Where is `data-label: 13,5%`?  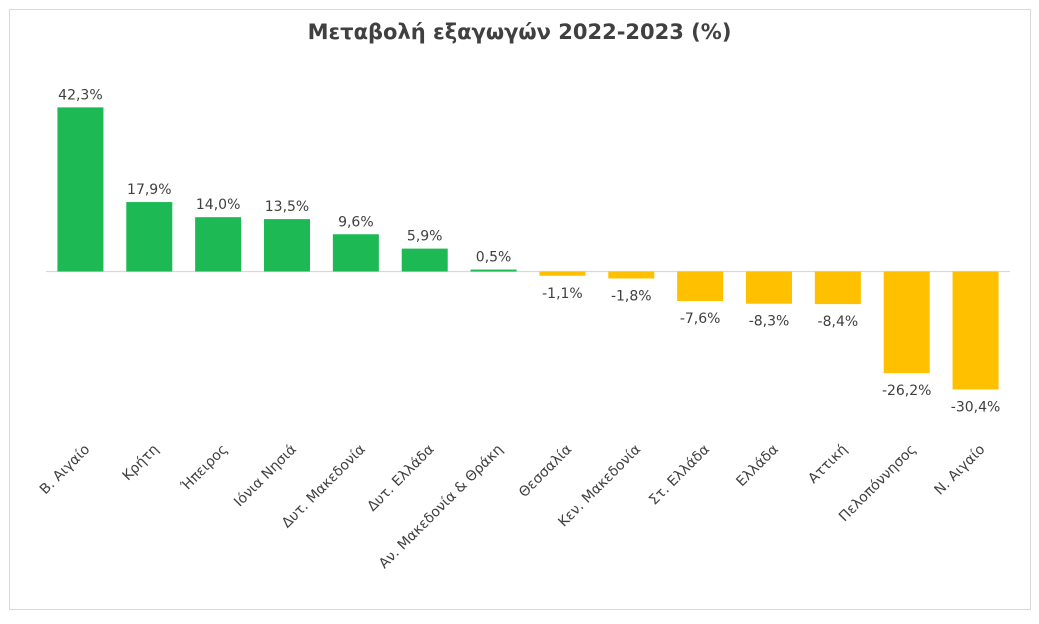
data-label: 13,5% is located at coordinates (287, 207).